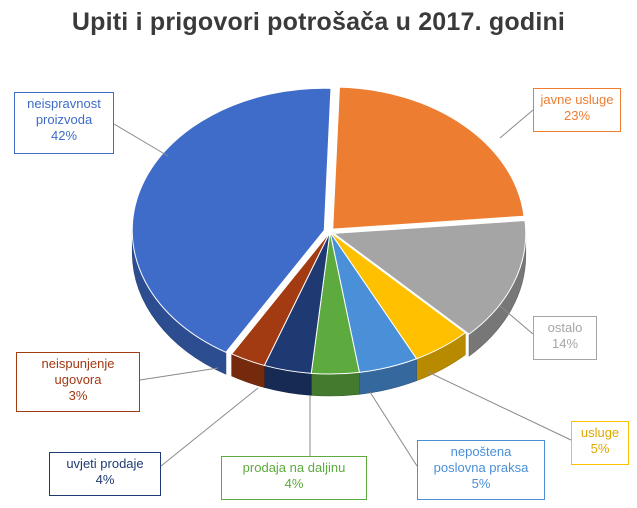 This screenshot has width=637, height=508. I want to click on data-label-text: poslovna praksa, so click(481, 467).